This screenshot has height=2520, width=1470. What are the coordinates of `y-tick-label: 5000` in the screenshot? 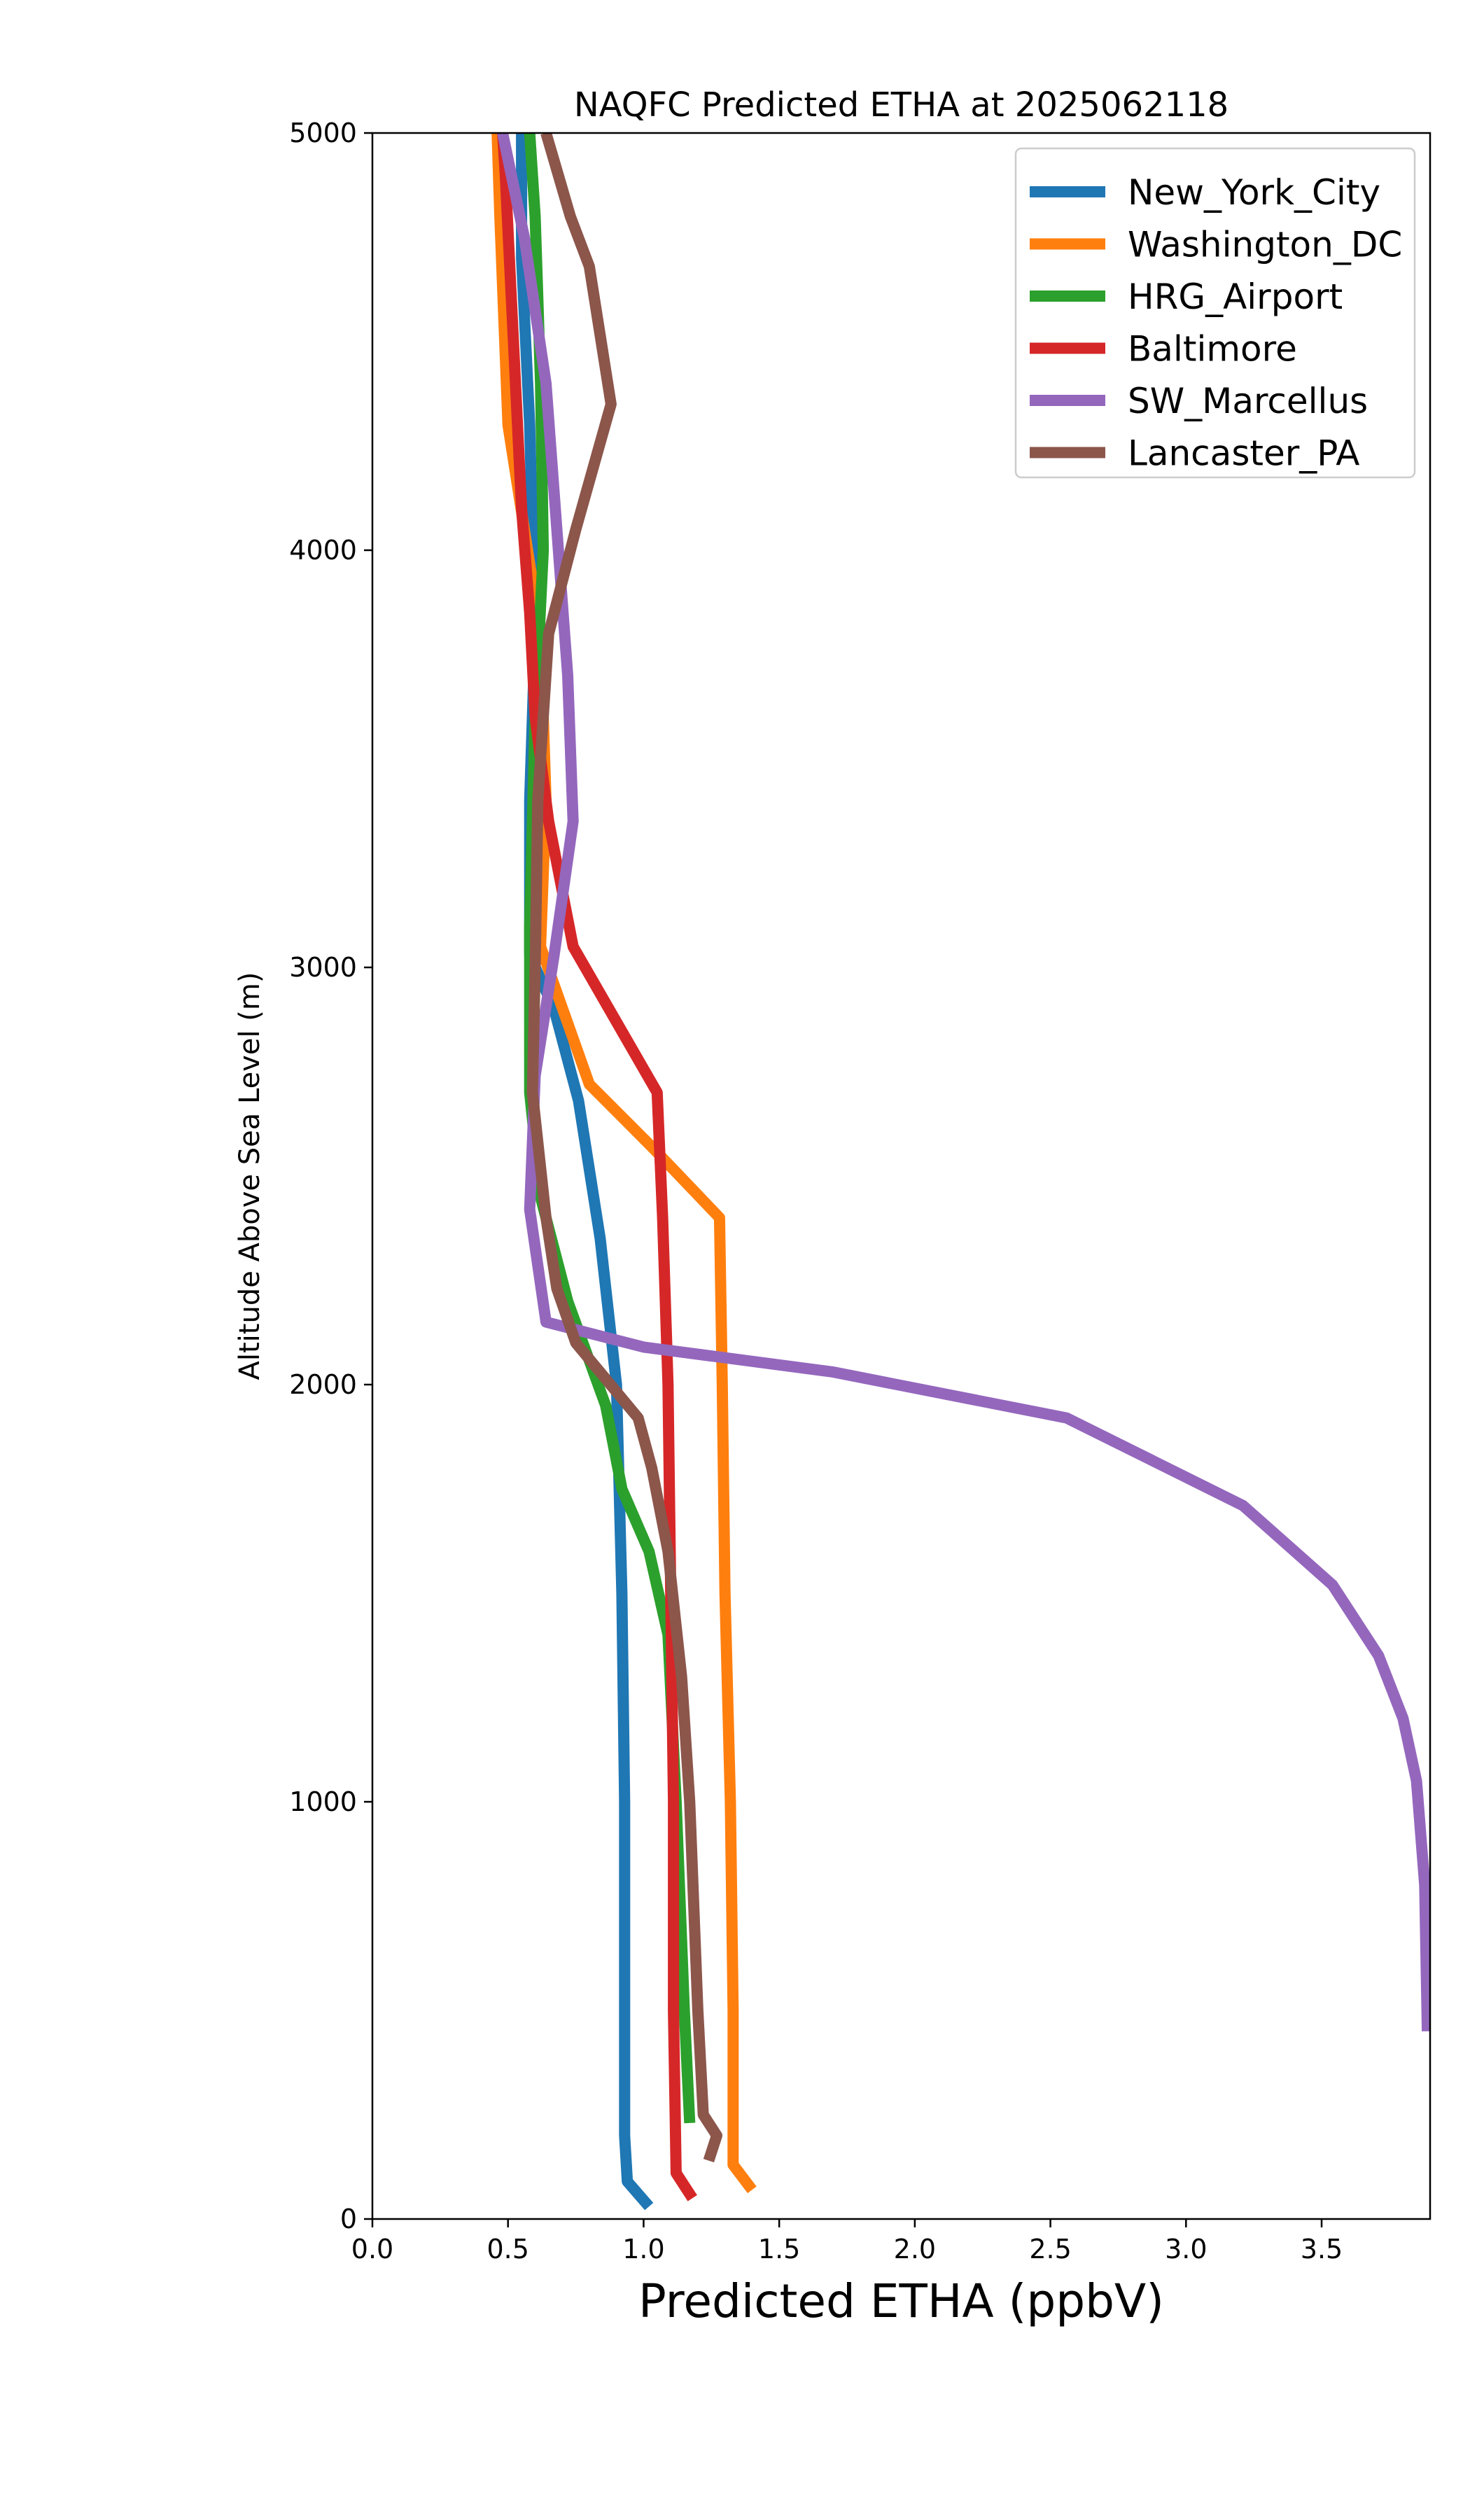 It's located at (323, 133).